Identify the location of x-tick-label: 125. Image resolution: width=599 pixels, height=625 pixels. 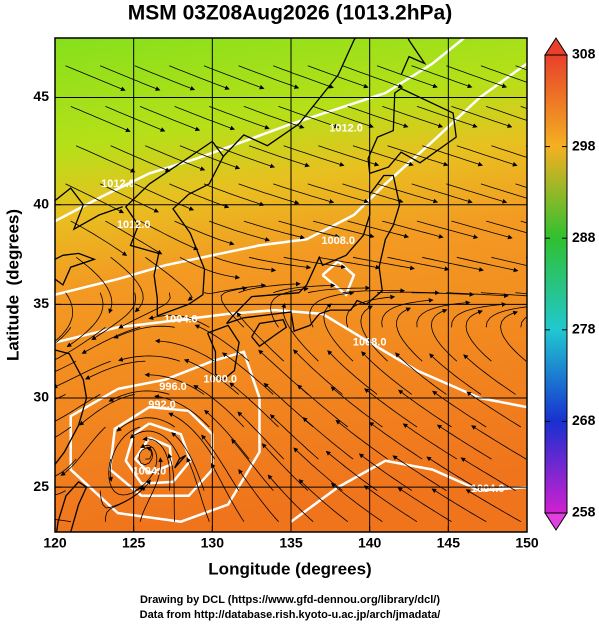
(134, 543).